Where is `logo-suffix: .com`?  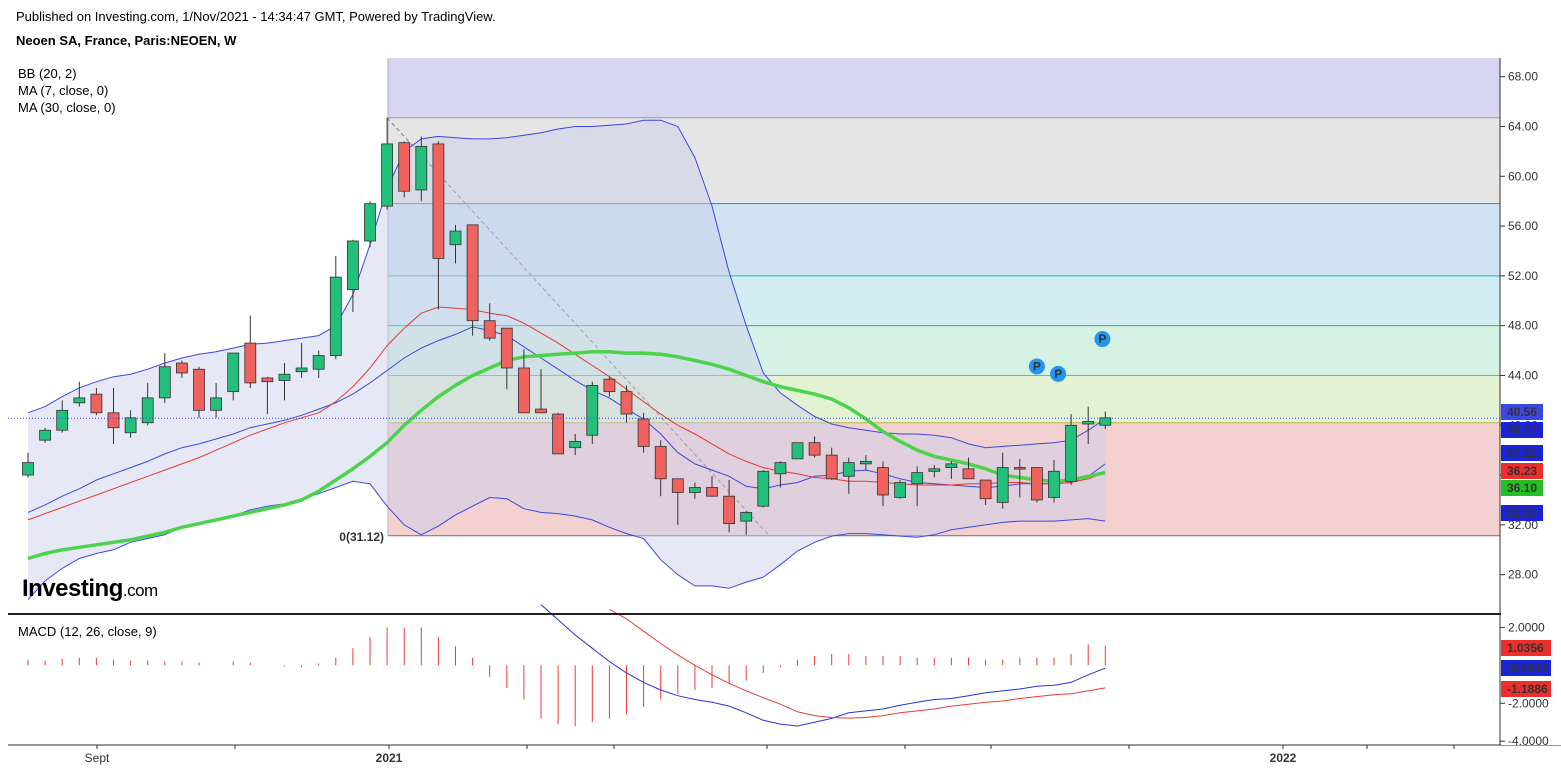
logo-suffix: .com is located at coordinates (140, 590).